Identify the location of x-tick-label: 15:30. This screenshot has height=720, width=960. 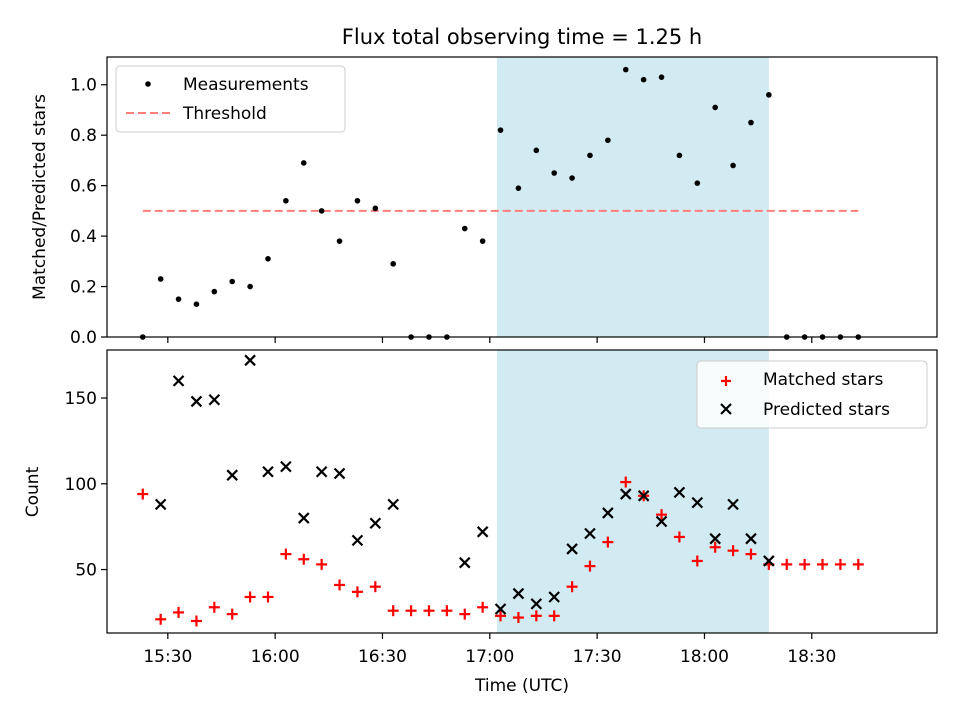
(167, 657).